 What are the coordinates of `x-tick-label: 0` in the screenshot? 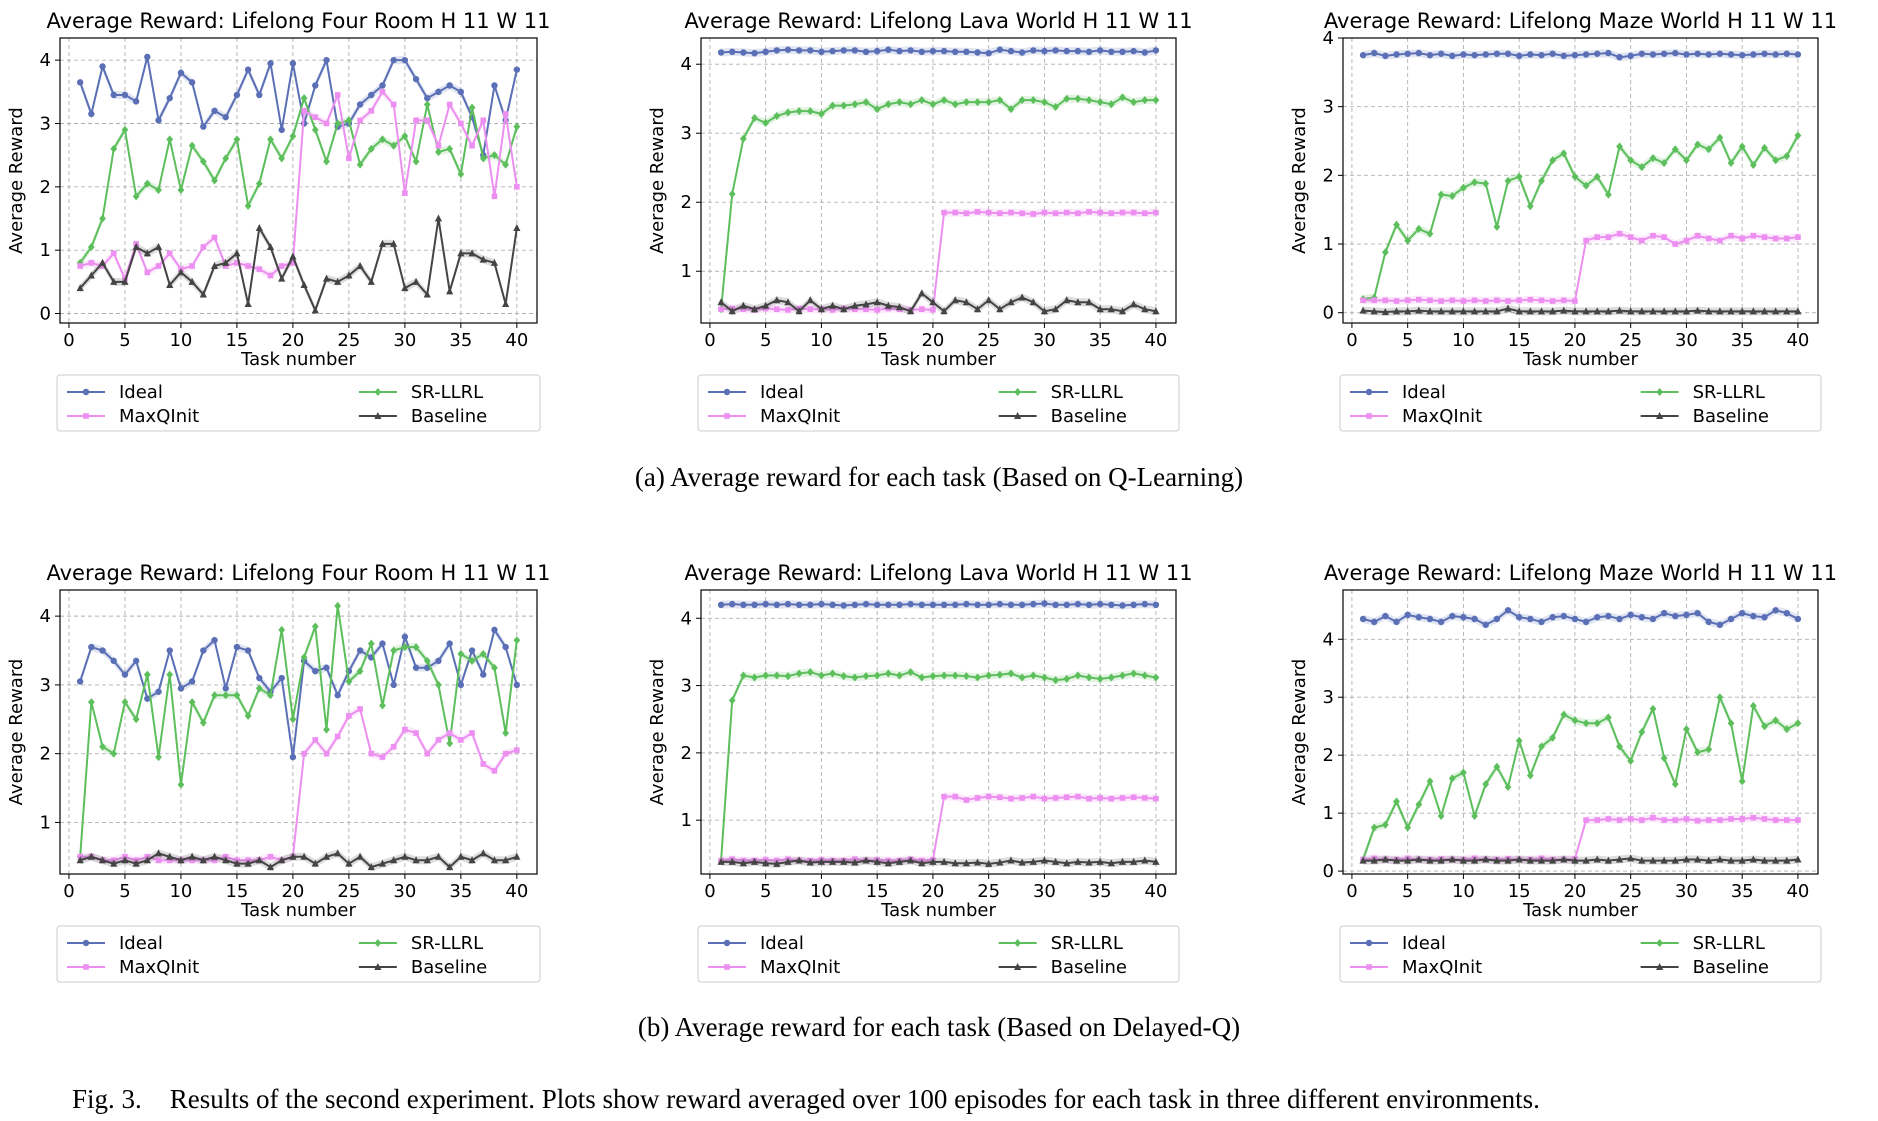 It's located at (68, 340).